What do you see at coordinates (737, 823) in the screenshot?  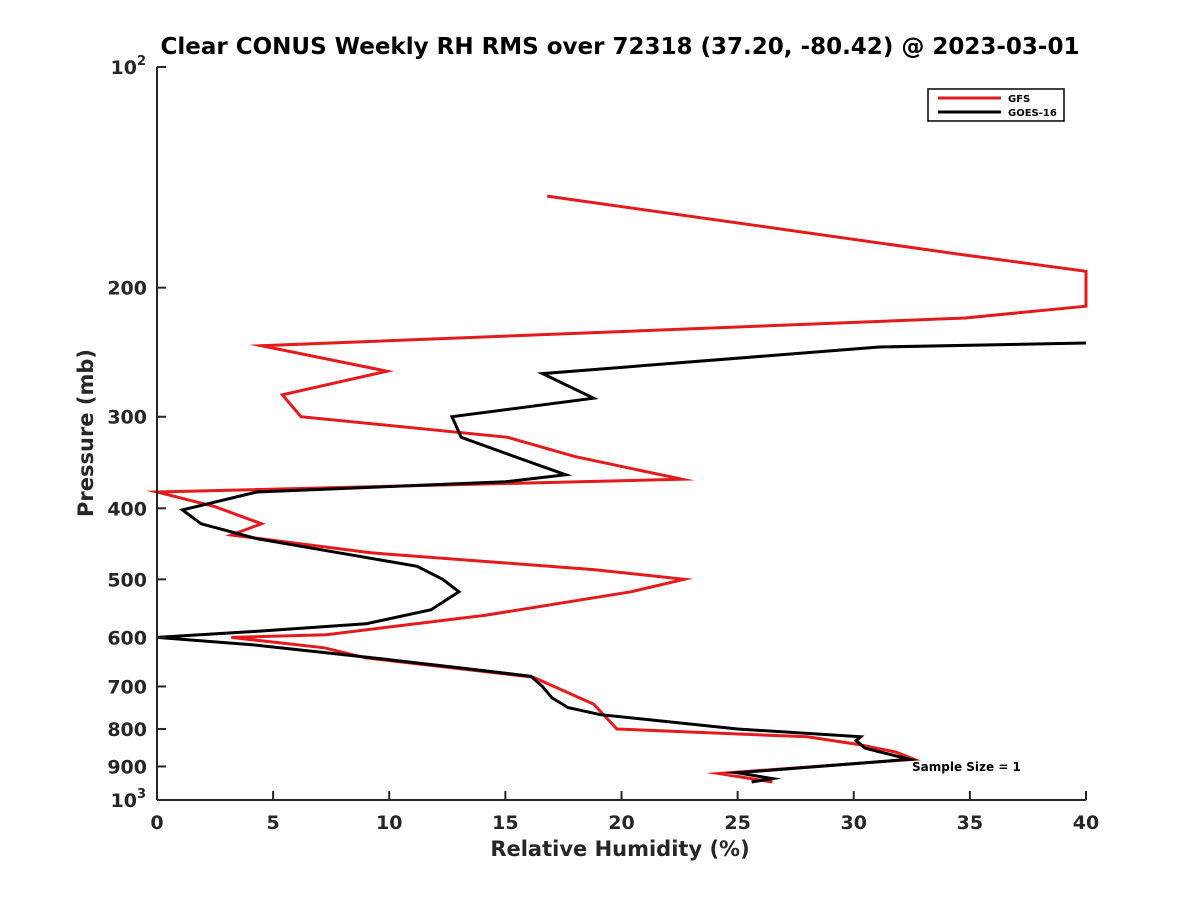 I see `x-tick-label: 25` at bounding box center [737, 823].